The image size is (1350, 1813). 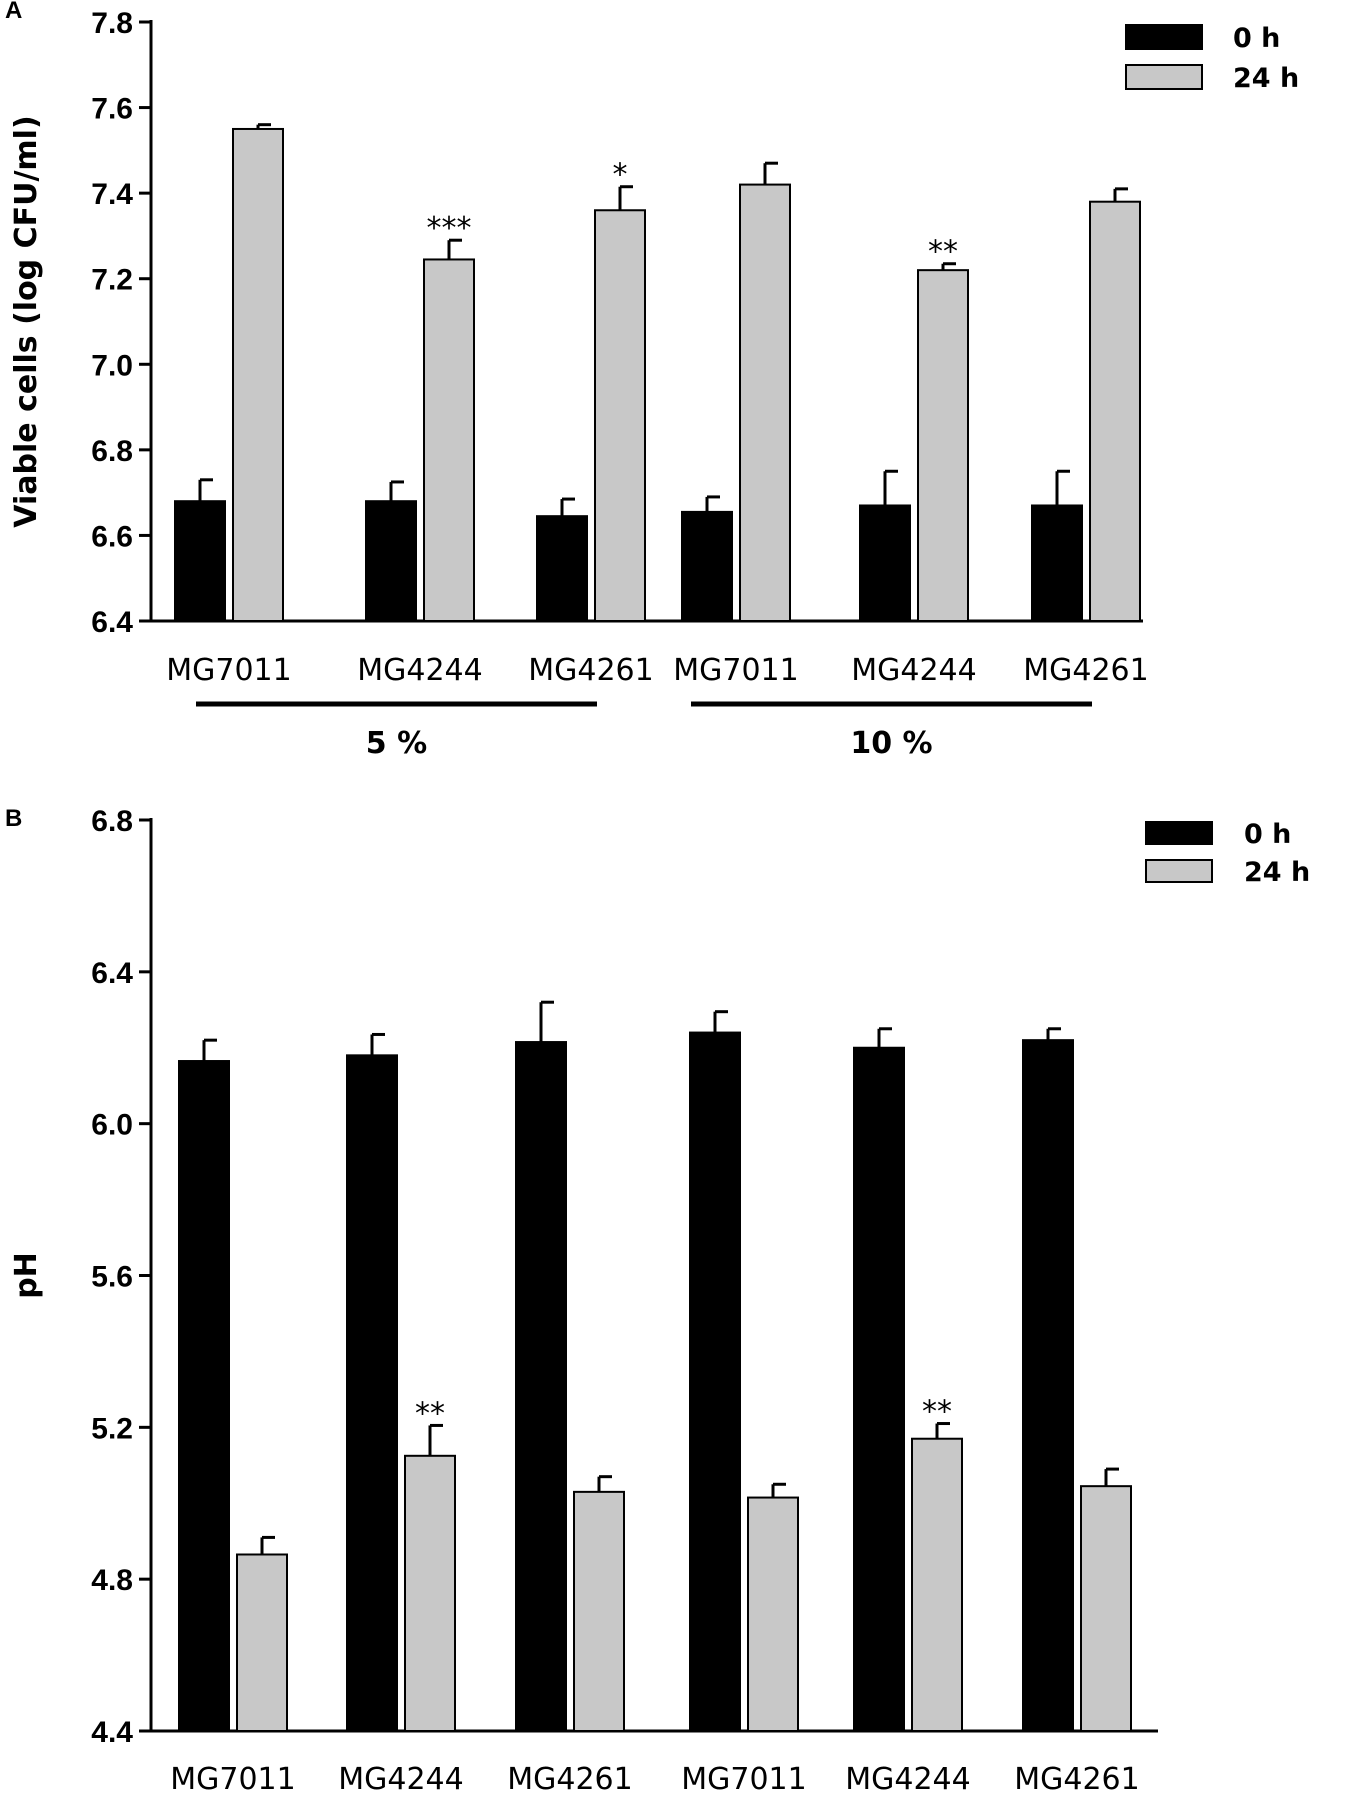 I want to click on y-tick-label: 7.2, so click(x=112, y=280).